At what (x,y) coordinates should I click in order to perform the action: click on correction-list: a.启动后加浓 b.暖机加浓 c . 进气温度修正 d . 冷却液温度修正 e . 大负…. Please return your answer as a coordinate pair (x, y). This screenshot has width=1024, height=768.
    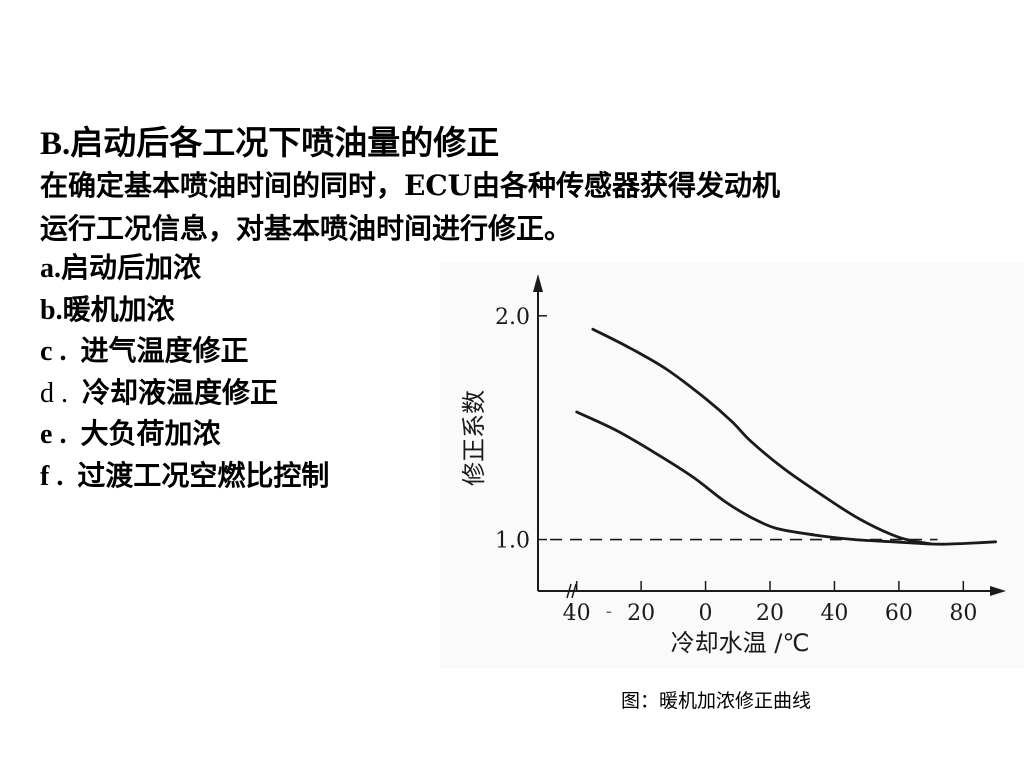
    Looking at the image, I should click on (184, 372).